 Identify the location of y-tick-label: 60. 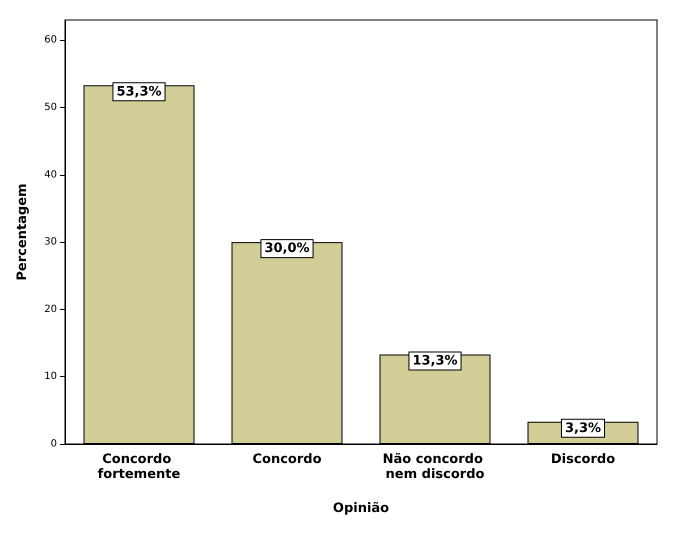
(50, 40).